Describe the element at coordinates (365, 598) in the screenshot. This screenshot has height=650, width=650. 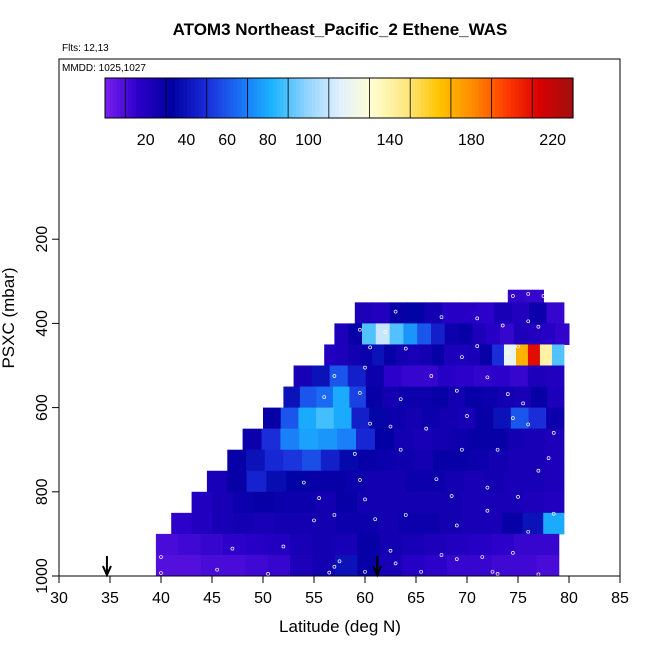
I see `x-tick-label: 60` at that location.